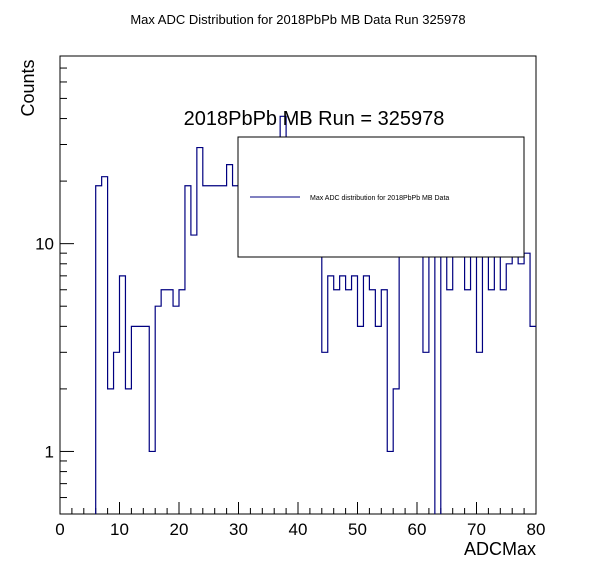  Describe the element at coordinates (357, 529) in the screenshot. I see `x-tick-label: 50` at that location.